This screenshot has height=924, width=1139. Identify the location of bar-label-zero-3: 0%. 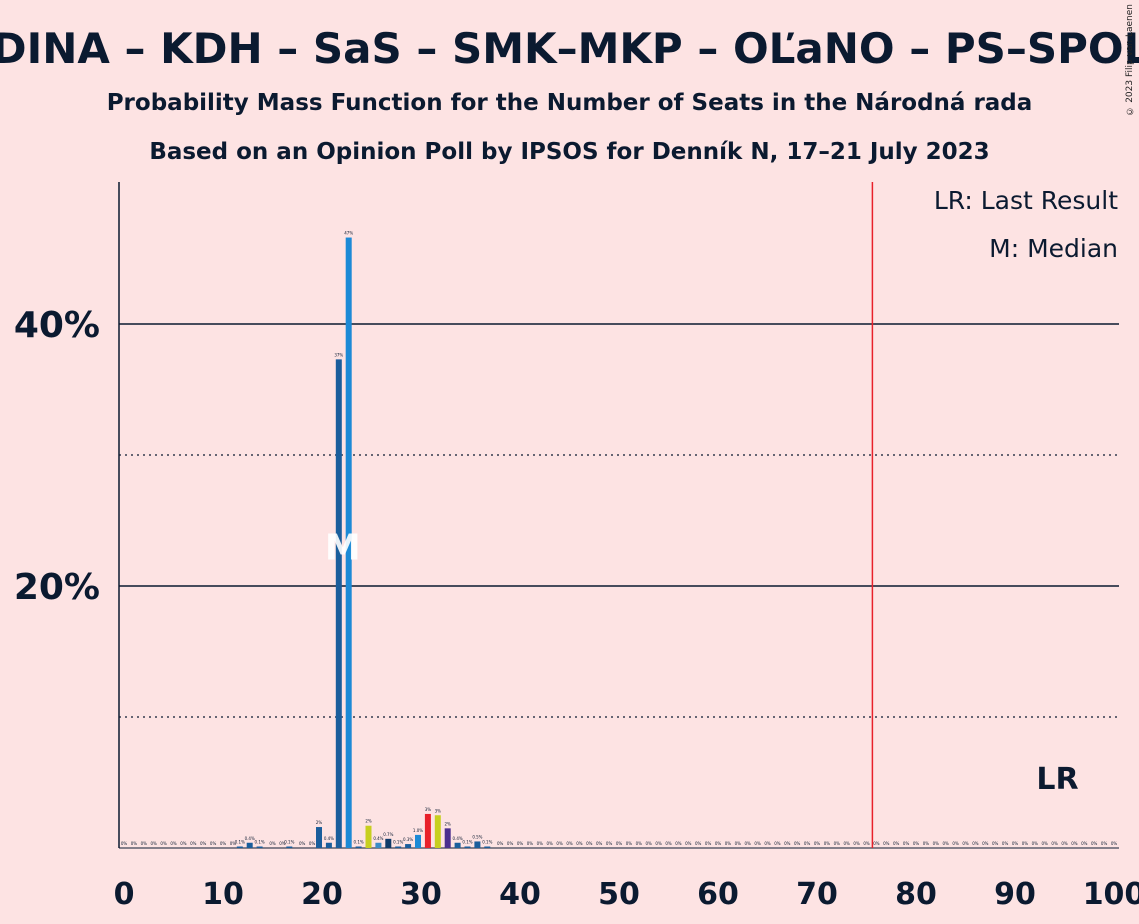
(154, 843).